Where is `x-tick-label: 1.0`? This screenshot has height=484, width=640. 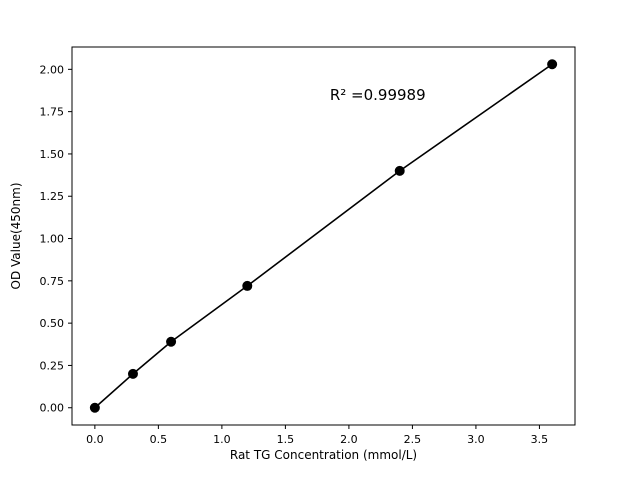
x-tick-label: 1.0 is located at coordinates (222, 439).